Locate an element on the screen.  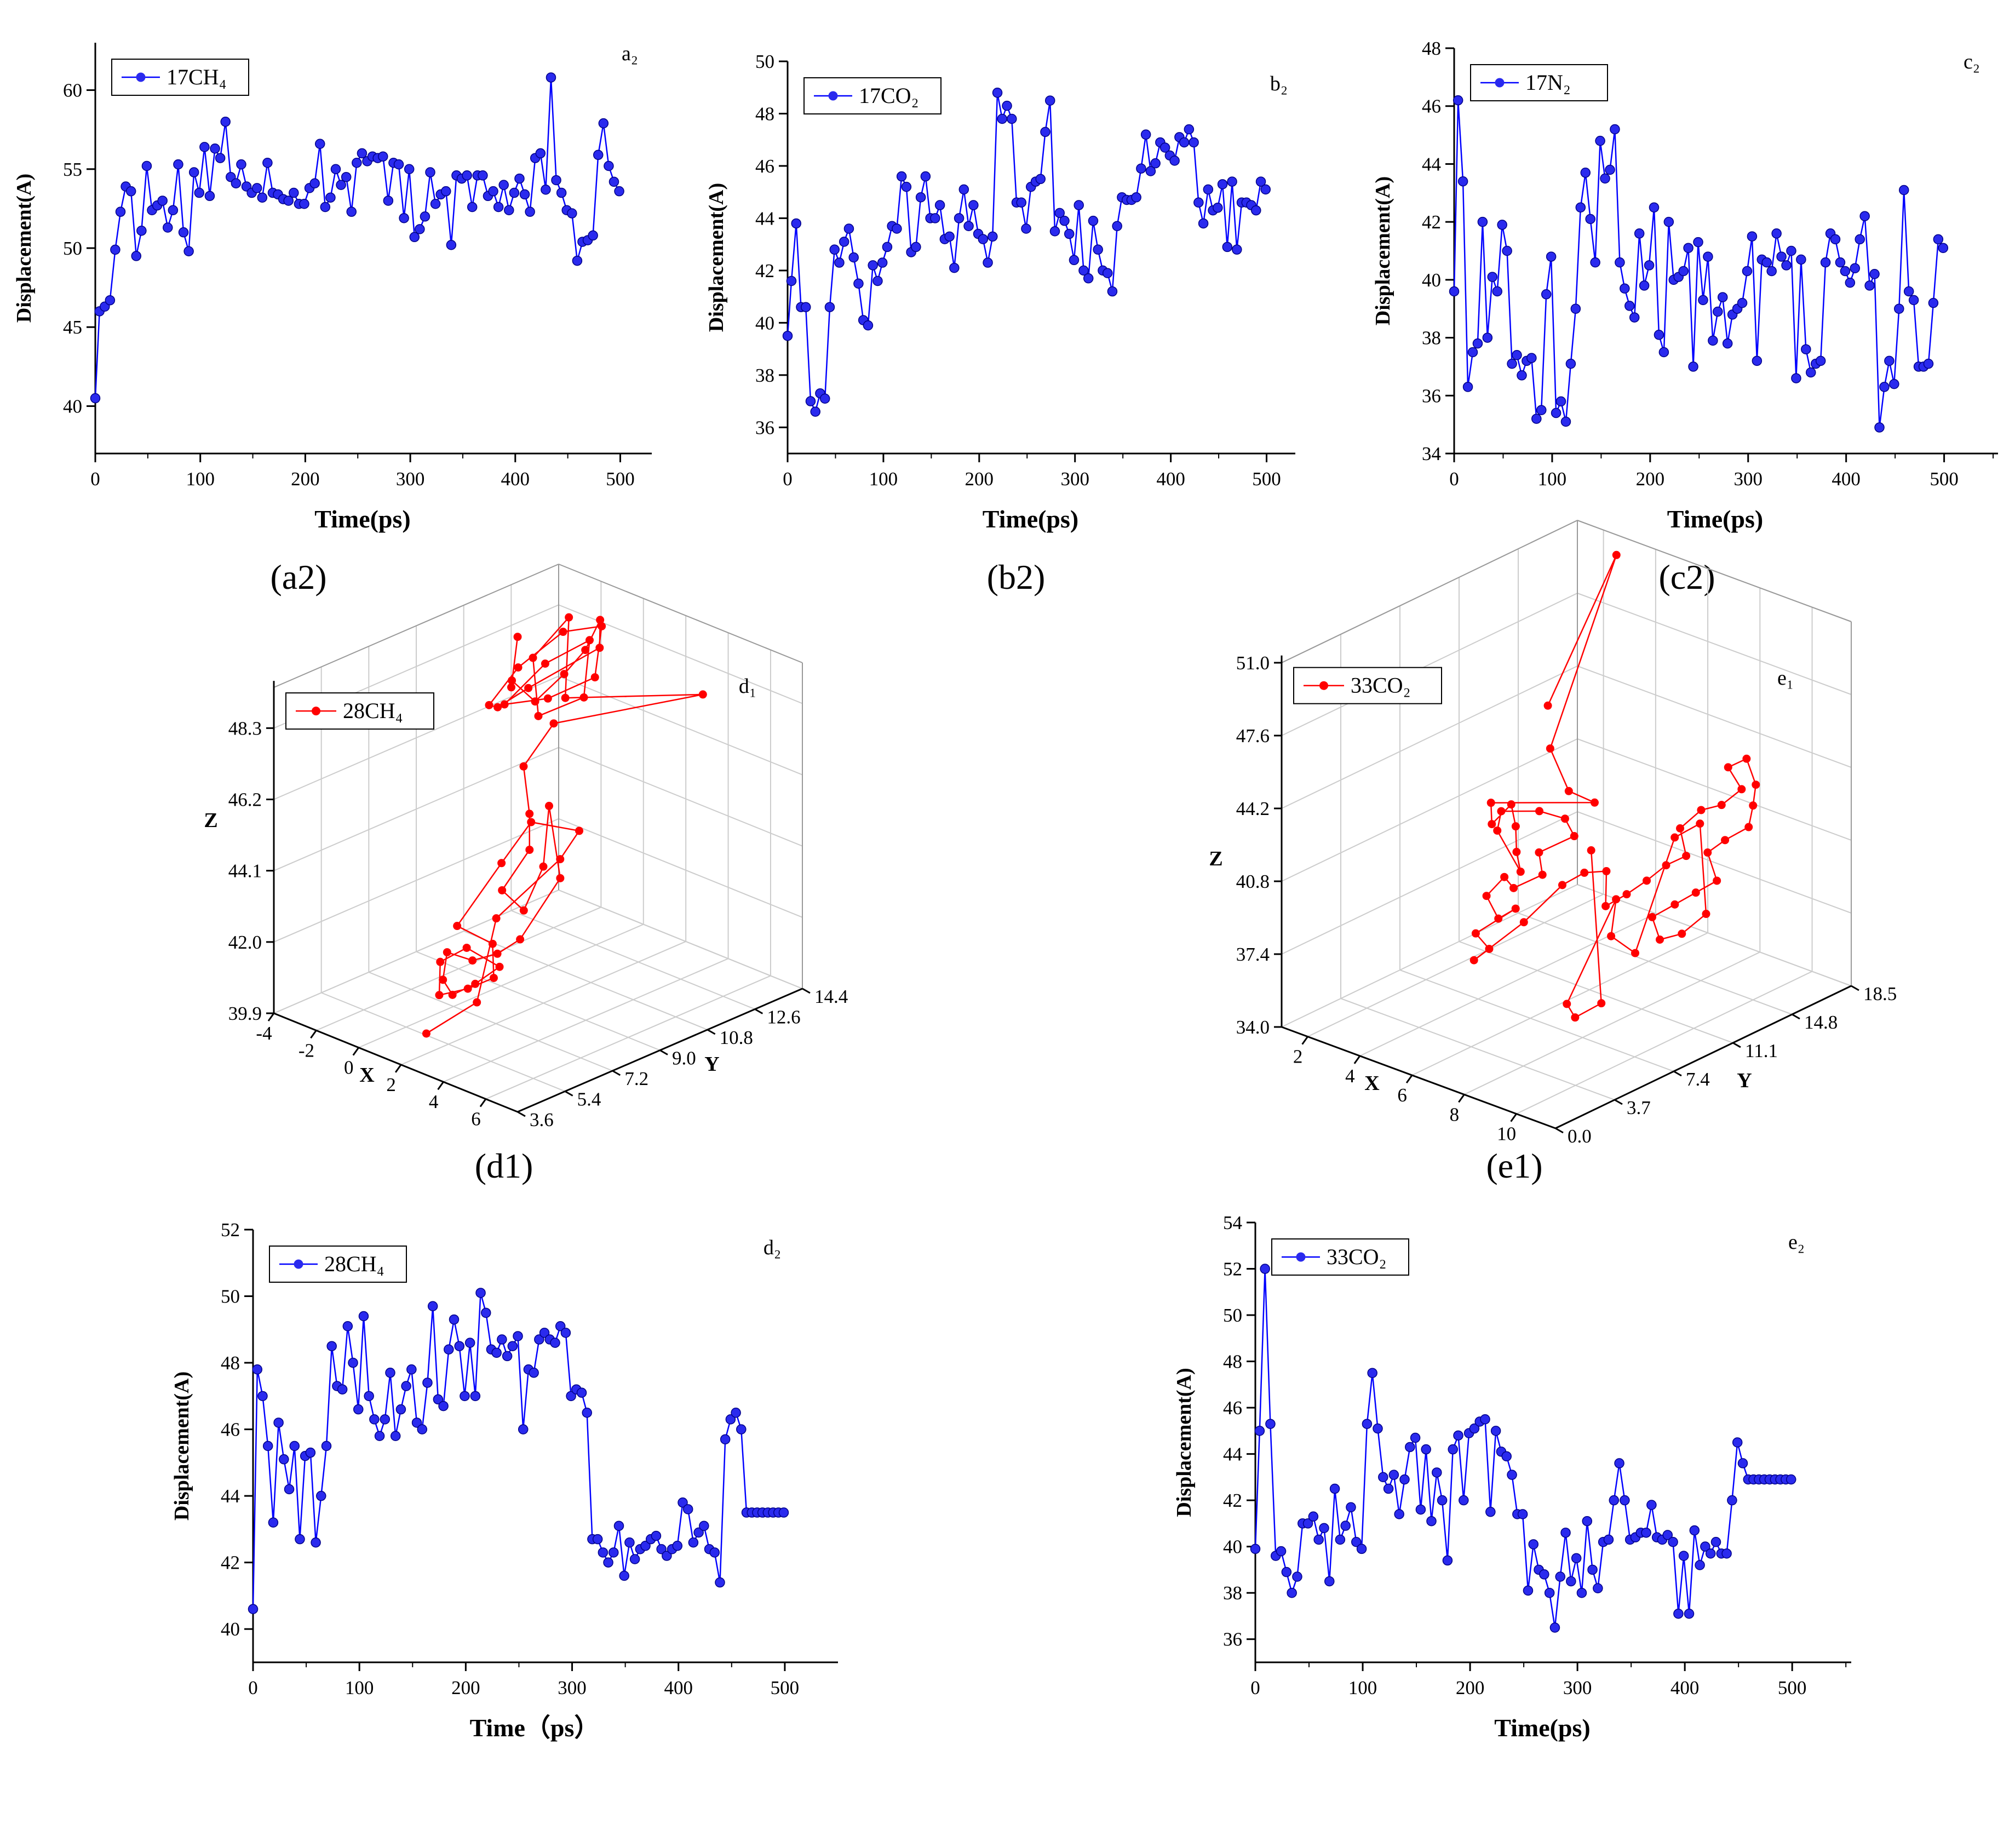
x-axis-label: Time(ps) is located at coordinates (1031, 519).